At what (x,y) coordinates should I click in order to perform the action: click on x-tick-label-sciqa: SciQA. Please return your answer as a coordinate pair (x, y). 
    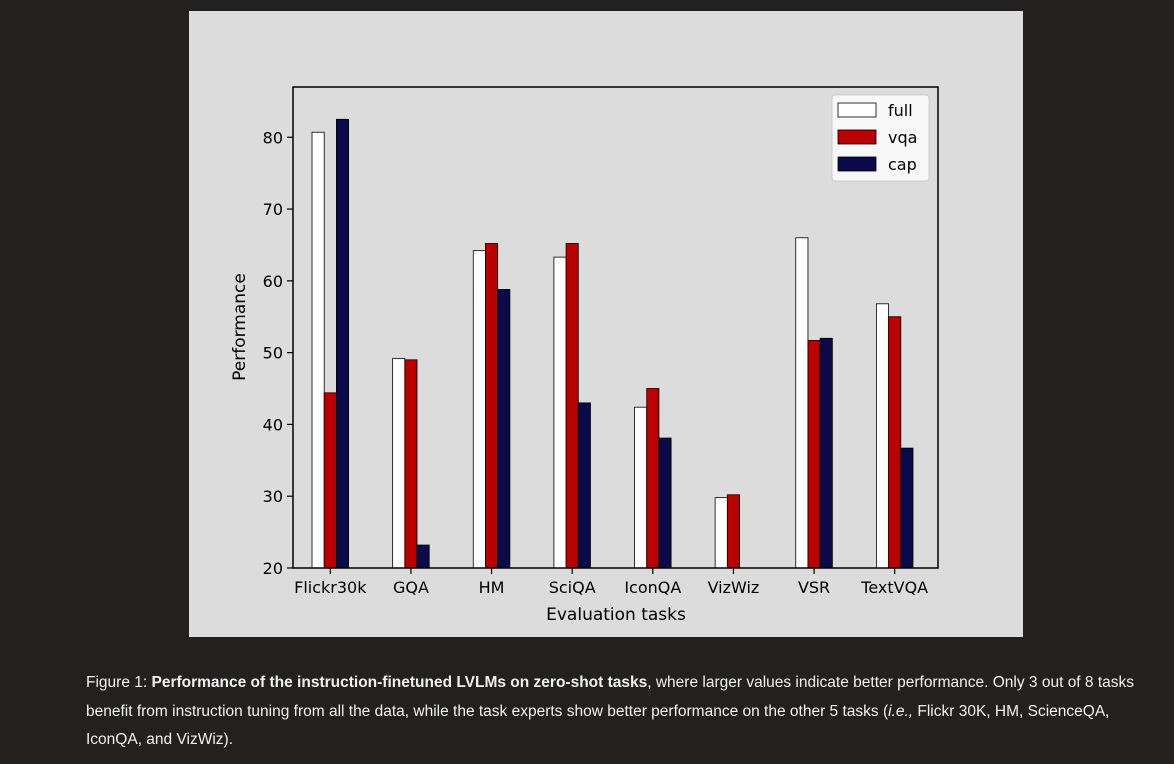
    Looking at the image, I should click on (572, 587).